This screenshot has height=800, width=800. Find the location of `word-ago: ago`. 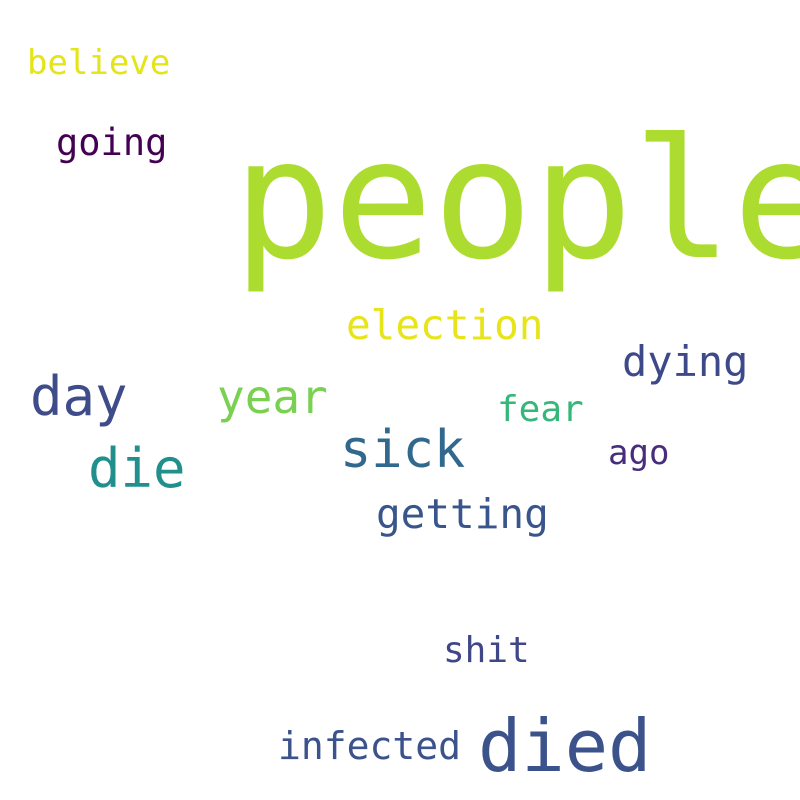

word-ago: ago is located at coordinates (639, 453).